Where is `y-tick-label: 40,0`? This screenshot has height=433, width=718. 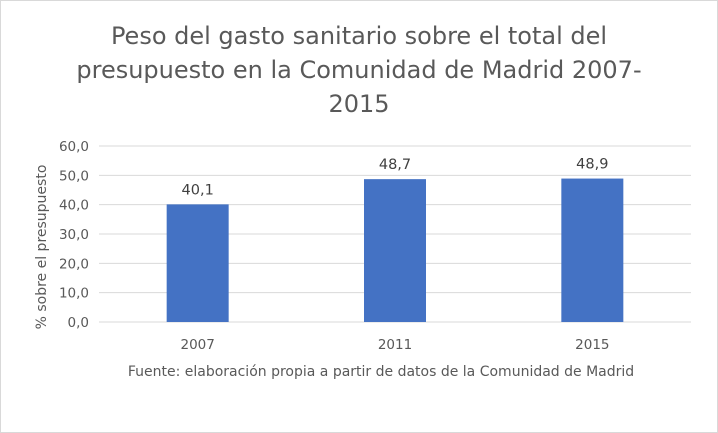 y-tick-label: 40,0 is located at coordinates (74, 206).